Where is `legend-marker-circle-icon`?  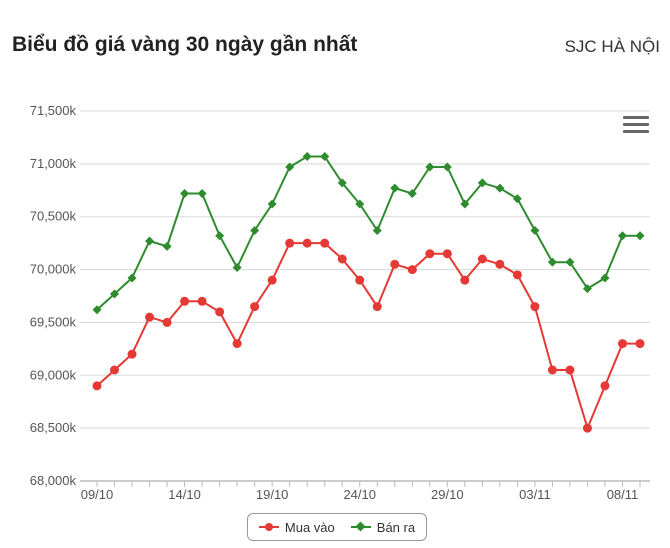 legend-marker-circle-icon is located at coordinates (268, 527).